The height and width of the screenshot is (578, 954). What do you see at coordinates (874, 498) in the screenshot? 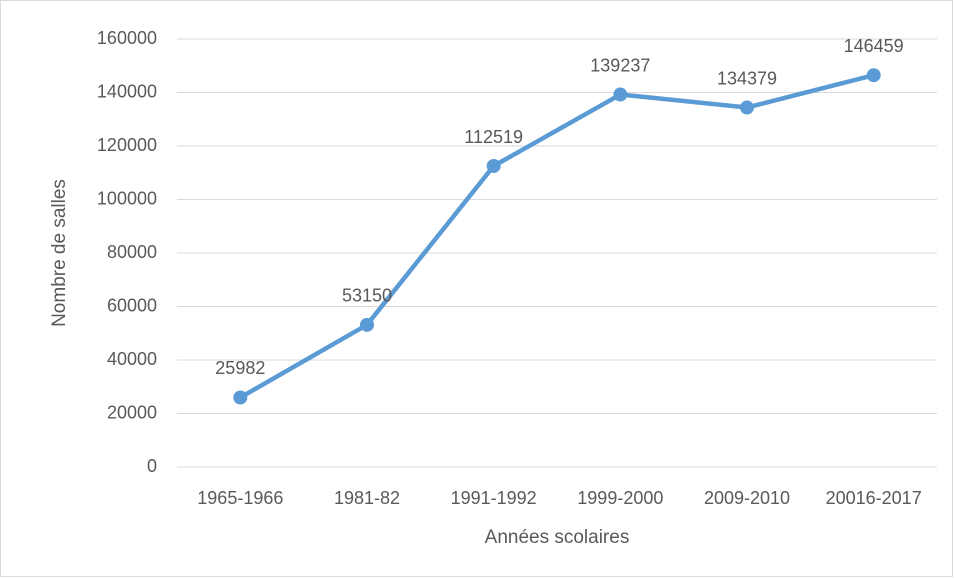
I see `x-tick-label: 20016-2017` at bounding box center [874, 498].